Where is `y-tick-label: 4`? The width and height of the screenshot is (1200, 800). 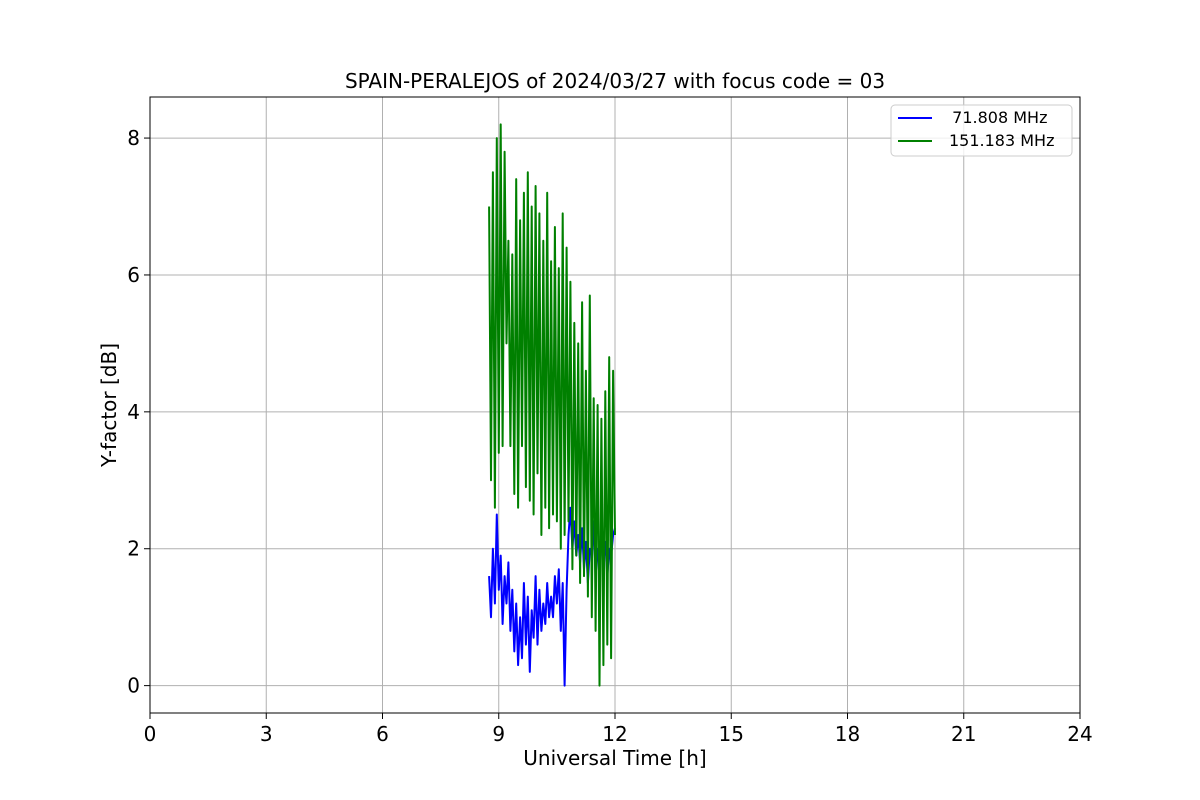 y-tick-label: 4 is located at coordinates (133, 412).